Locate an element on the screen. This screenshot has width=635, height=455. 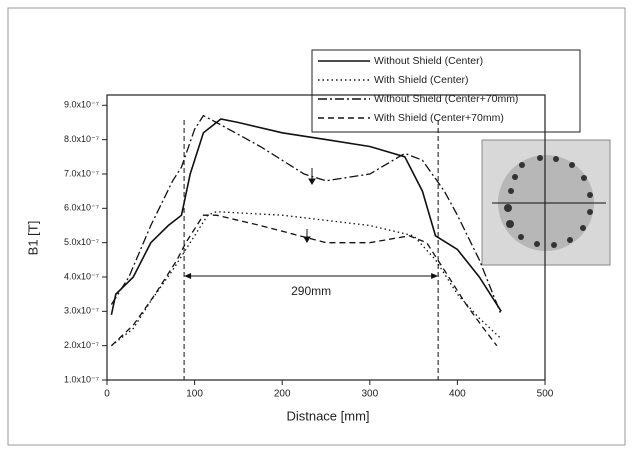
legend is located at coordinates (446, 91).